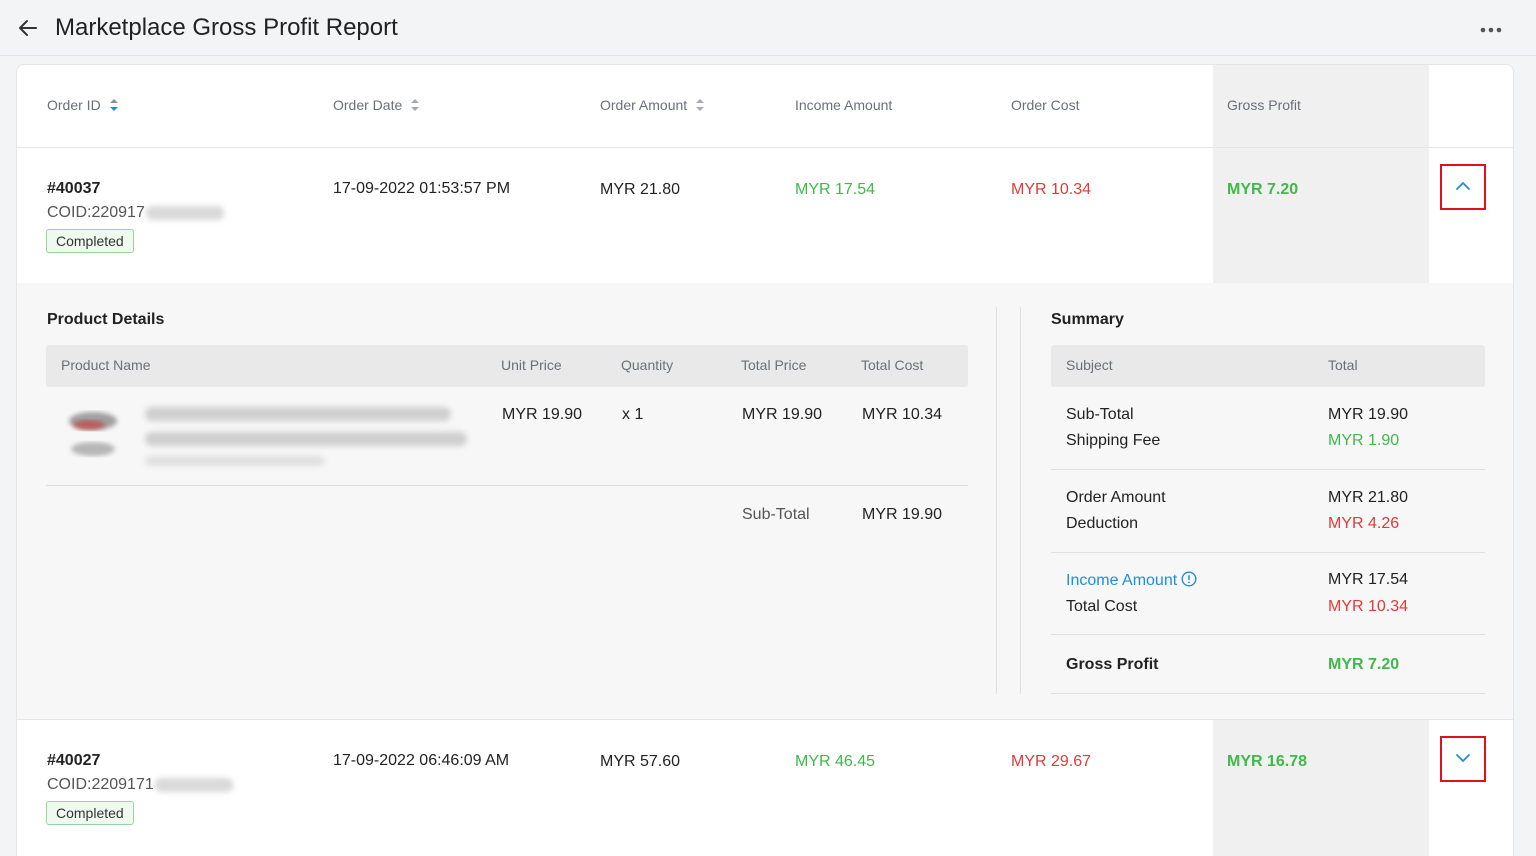 Image resolution: width=1536 pixels, height=856 pixels. What do you see at coordinates (1100, 414) in the screenshot?
I see `sub-total-label: Sub-Total` at bounding box center [1100, 414].